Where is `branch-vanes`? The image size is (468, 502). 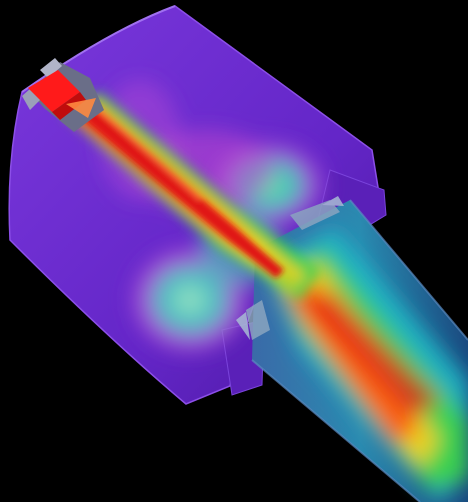
branch-vanes is located at coordinates (290, 268).